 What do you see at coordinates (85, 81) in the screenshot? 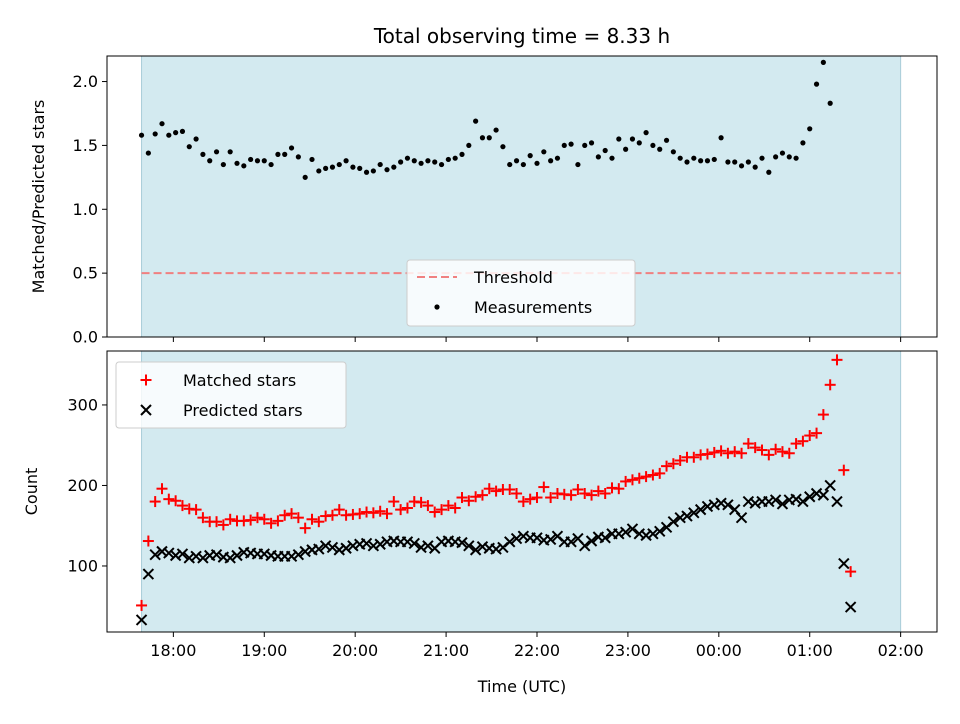
I see `y-tick-label: 2.0` at bounding box center [85, 81].